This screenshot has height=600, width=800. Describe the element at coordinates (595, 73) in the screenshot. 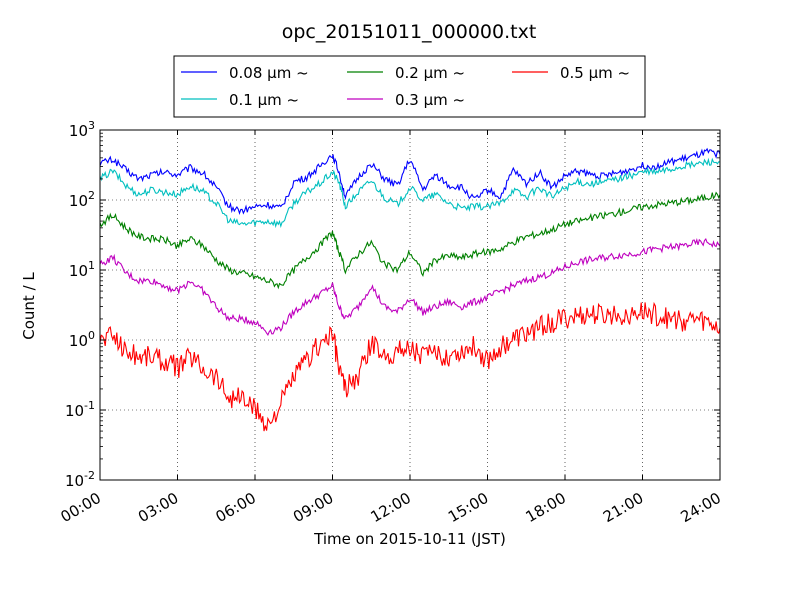

I see `legend-label: 0.5 μm ~` at that location.